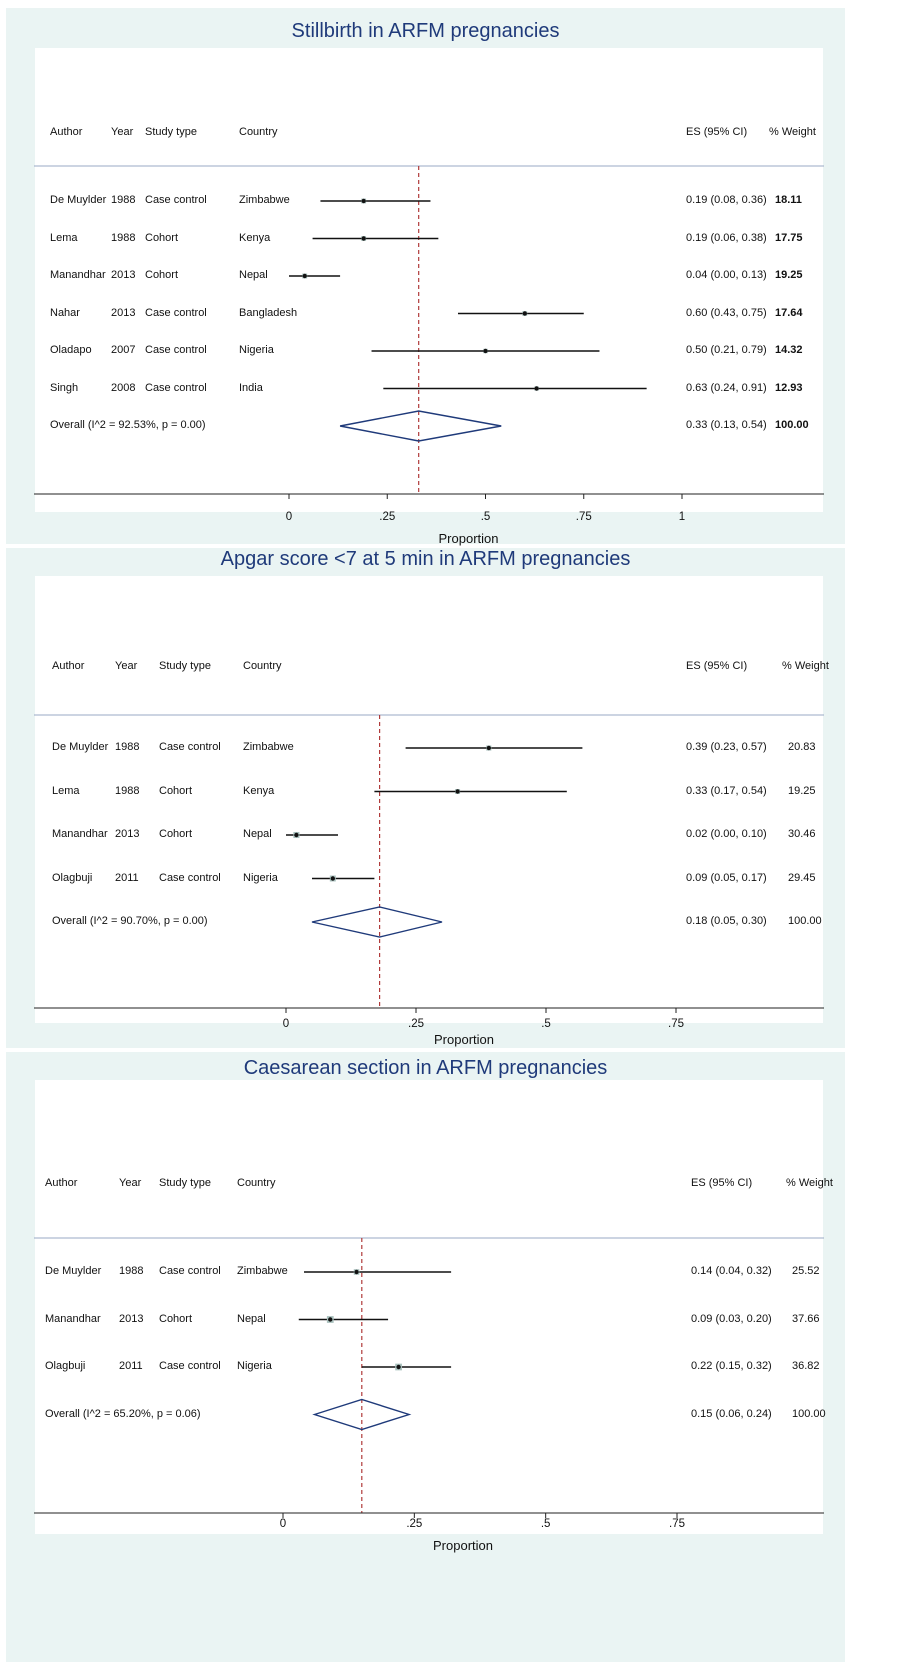  What do you see at coordinates (789, 350) in the screenshot?
I see `study-weight: 14.32` at bounding box center [789, 350].